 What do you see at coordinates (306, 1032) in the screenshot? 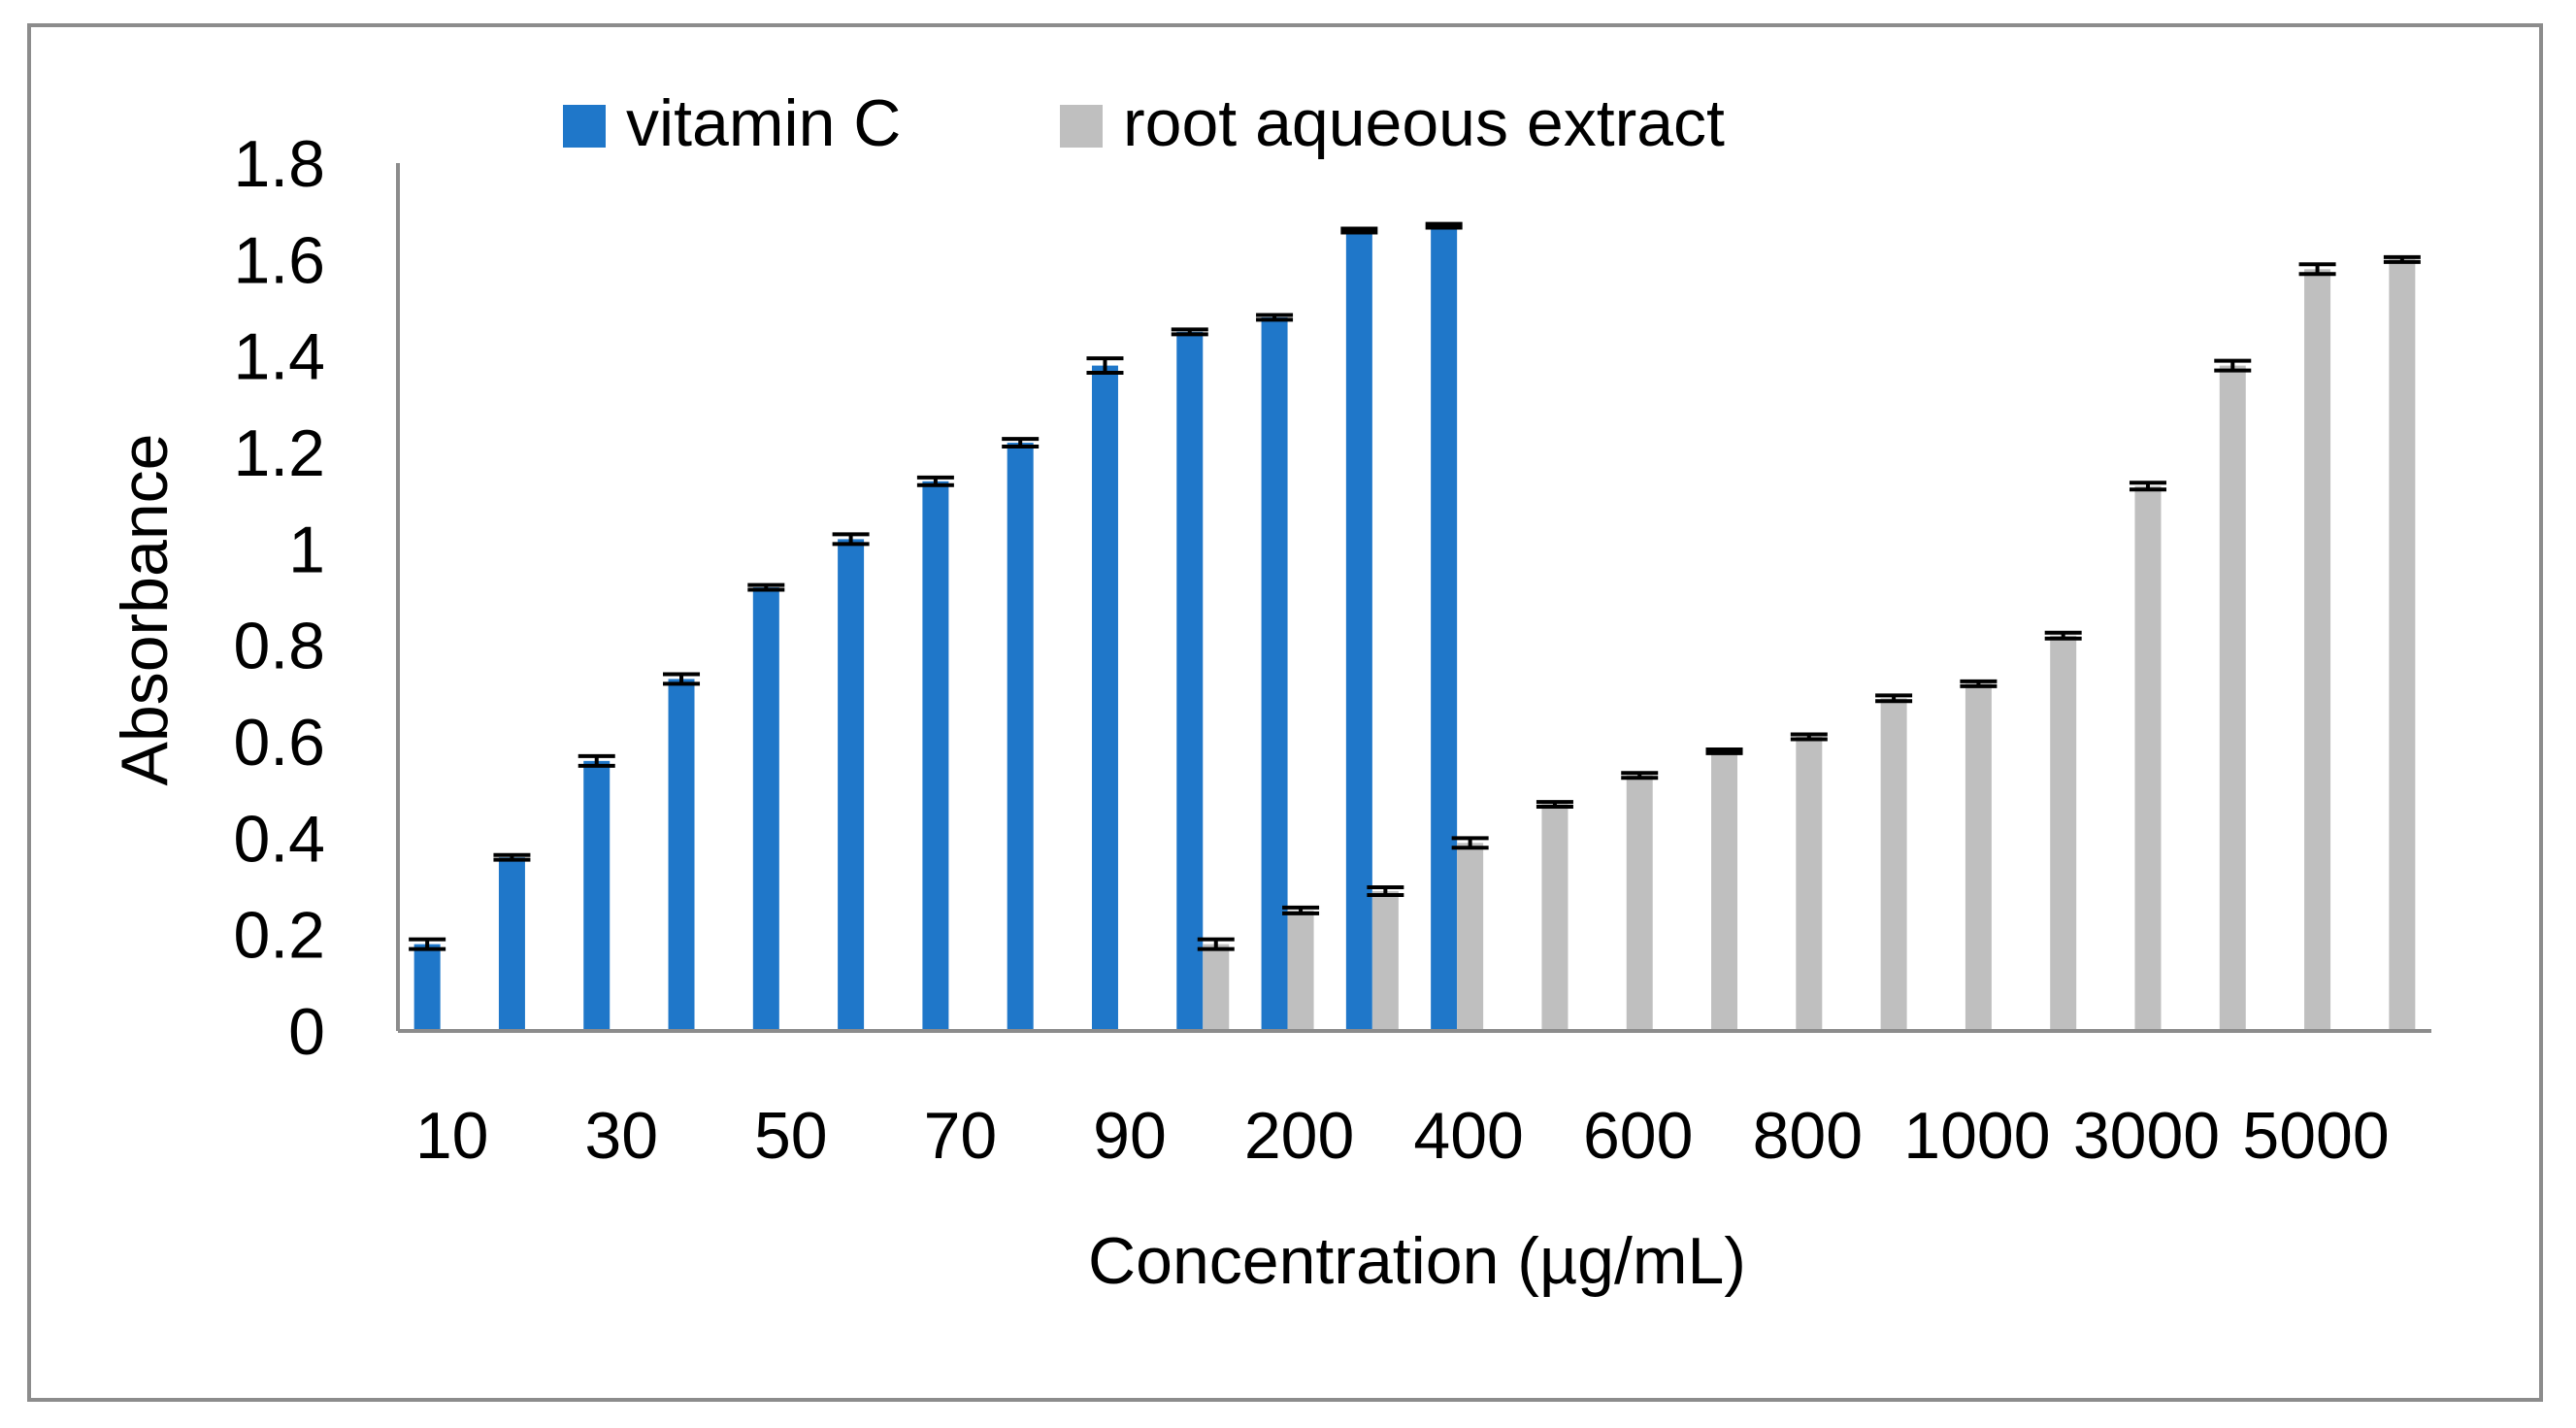
I see `y-tick-label: 0` at bounding box center [306, 1032].